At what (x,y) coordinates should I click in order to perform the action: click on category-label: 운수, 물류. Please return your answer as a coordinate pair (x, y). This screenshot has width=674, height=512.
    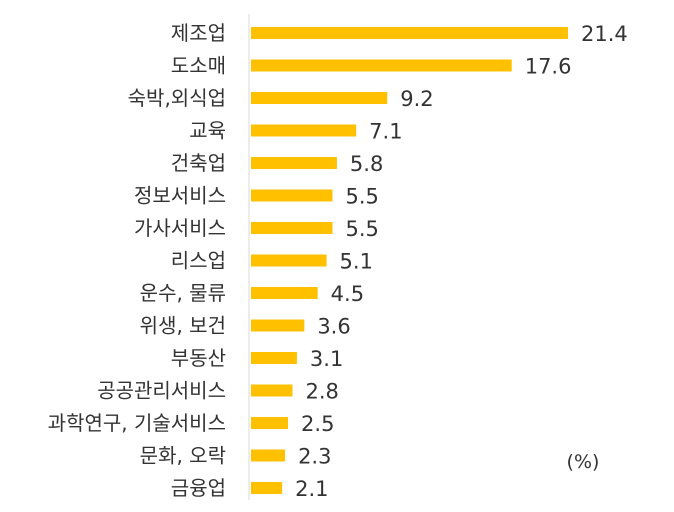
    Looking at the image, I should click on (183, 293).